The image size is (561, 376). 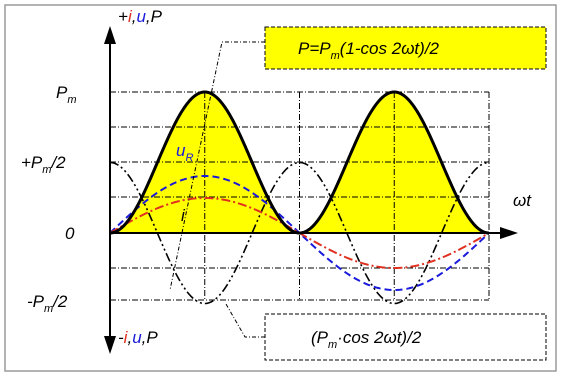 I want to click on y-axis-bottom-label: -i,u,P, so click(x=138, y=337).